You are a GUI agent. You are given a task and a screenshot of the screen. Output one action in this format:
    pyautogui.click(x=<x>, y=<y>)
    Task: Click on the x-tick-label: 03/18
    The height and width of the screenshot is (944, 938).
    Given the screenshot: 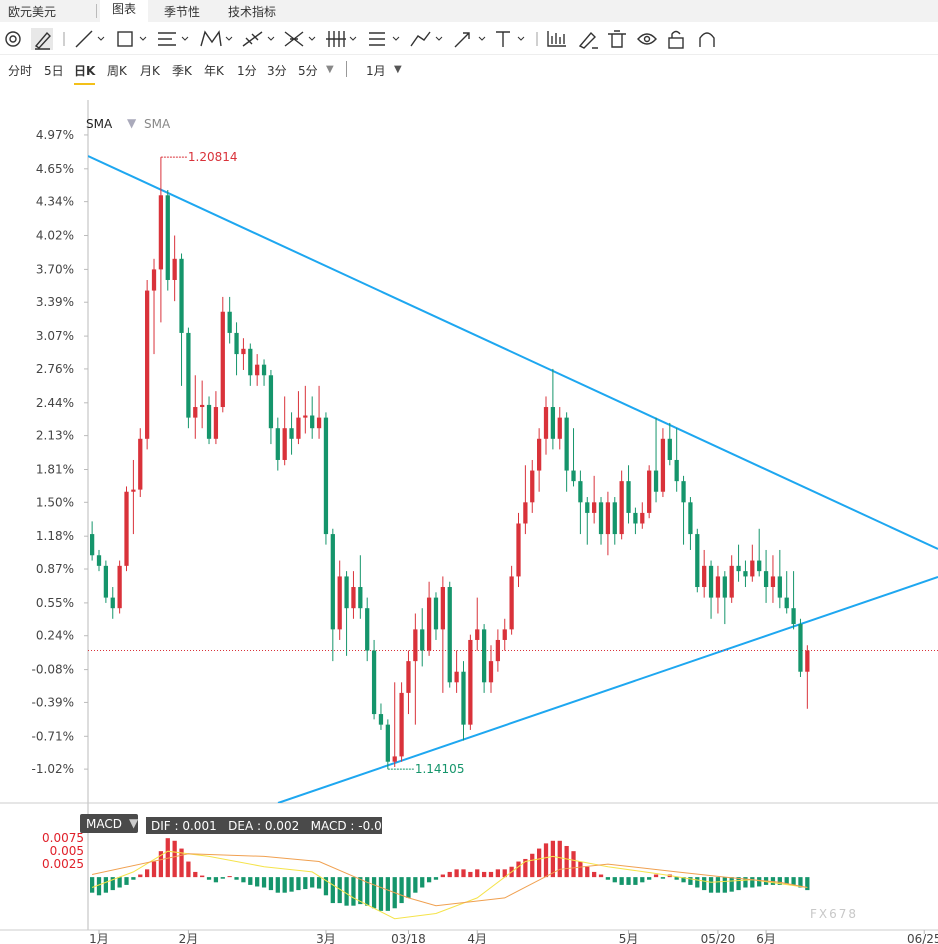 What is the action you would take?
    pyautogui.click(x=408, y=938)
    